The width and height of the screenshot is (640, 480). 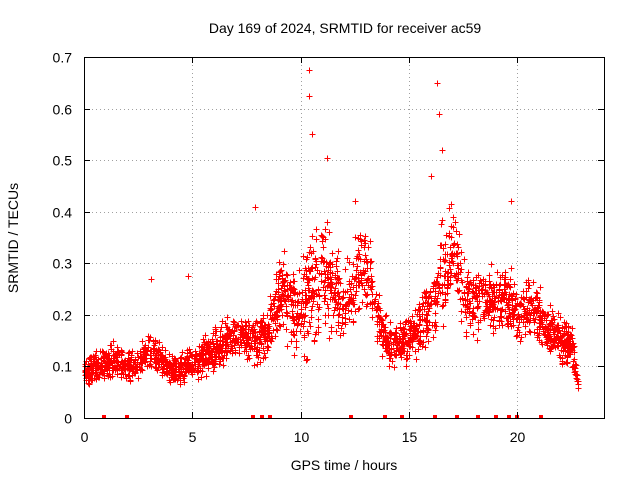 What do you see at coordinates (303, 437) in the screenshot?
I see `x-tick-labels: 0 5 10 15 20` at bounding box center [303, 437].